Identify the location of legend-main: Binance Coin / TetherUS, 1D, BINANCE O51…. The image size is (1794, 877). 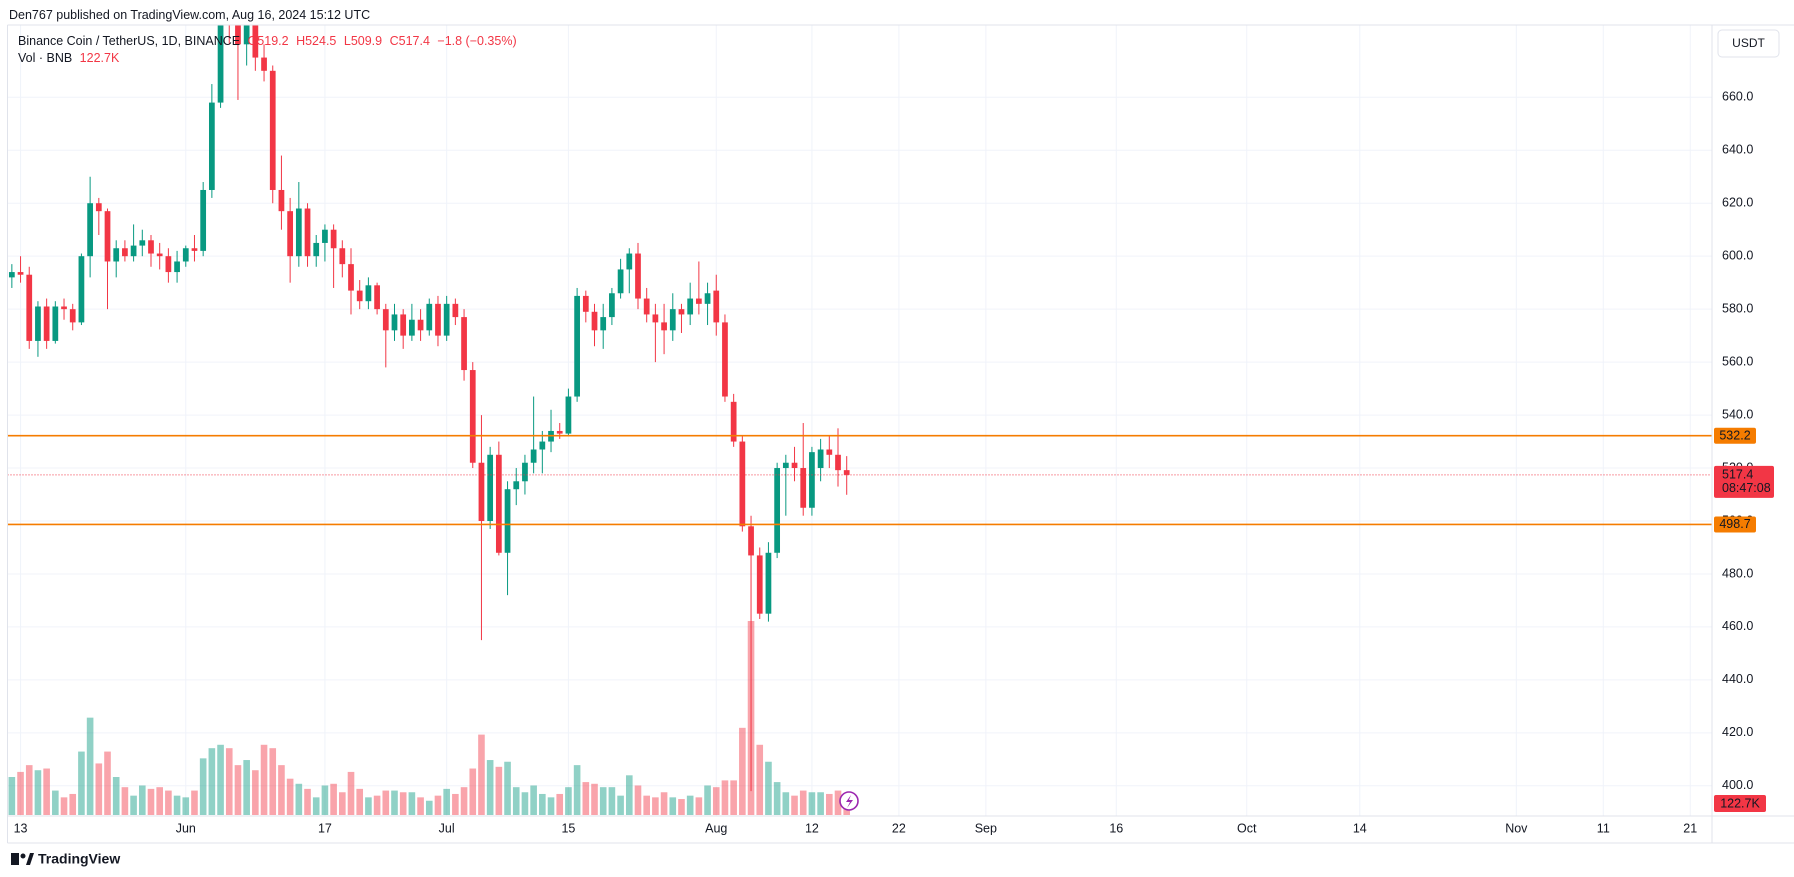
(269, 41).